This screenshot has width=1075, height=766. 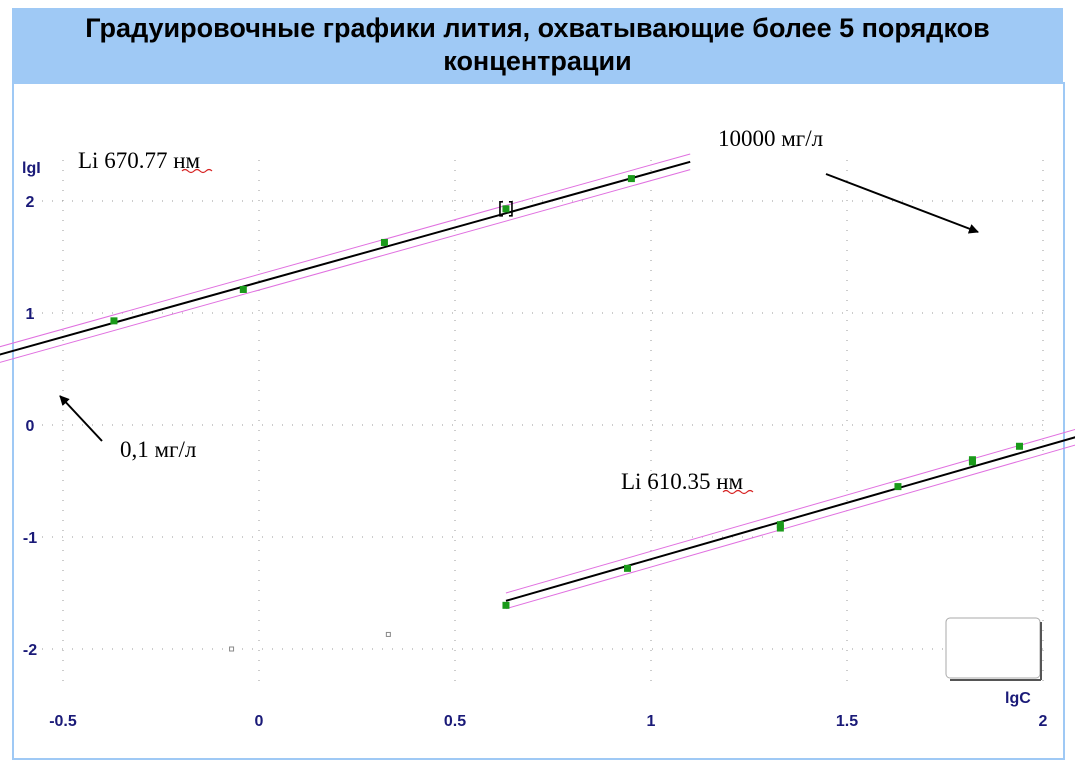 What do you see at coordinates (63, 721) in the screenshot?
I see `x-tick-label: -0.5` at bounding box center [63, 721].